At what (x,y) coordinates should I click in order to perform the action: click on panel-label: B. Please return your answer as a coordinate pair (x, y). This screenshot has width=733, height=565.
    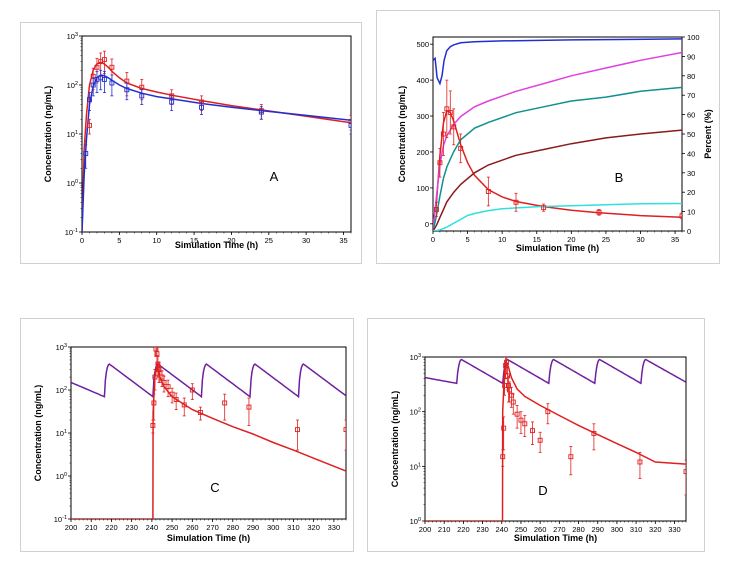
    Looking at the image, I should click on (619, 177).